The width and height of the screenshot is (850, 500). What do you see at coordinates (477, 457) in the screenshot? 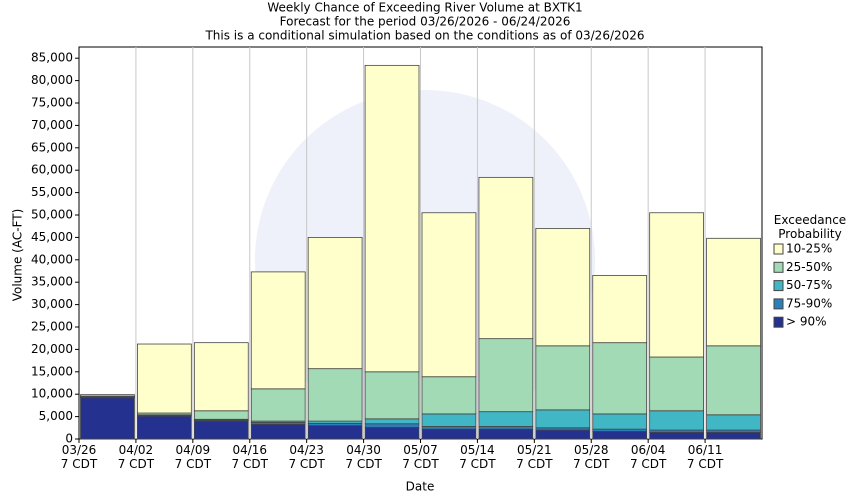
I see `x-tick-label: 05/14 7 CDT` at bounding box center [477, 457].